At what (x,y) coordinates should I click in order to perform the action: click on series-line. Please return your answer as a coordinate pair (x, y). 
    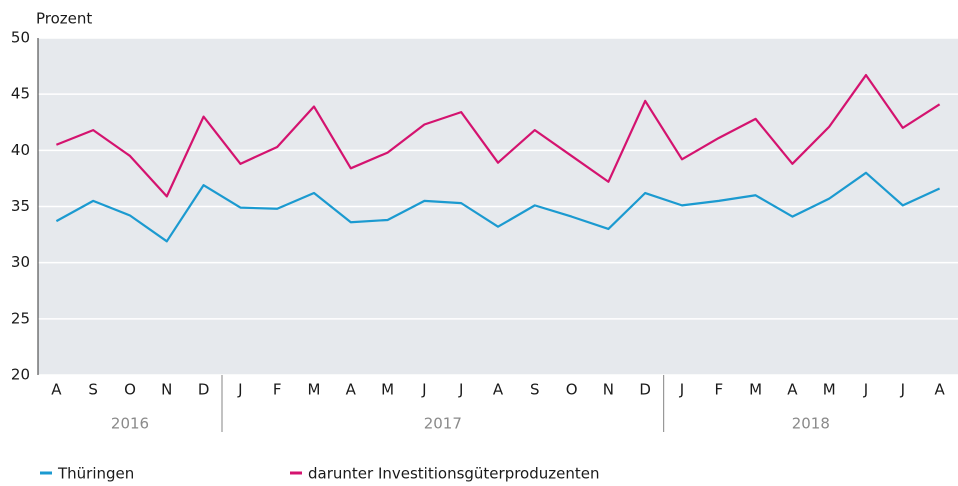
    Looking at the image, I should click on (498, 207).